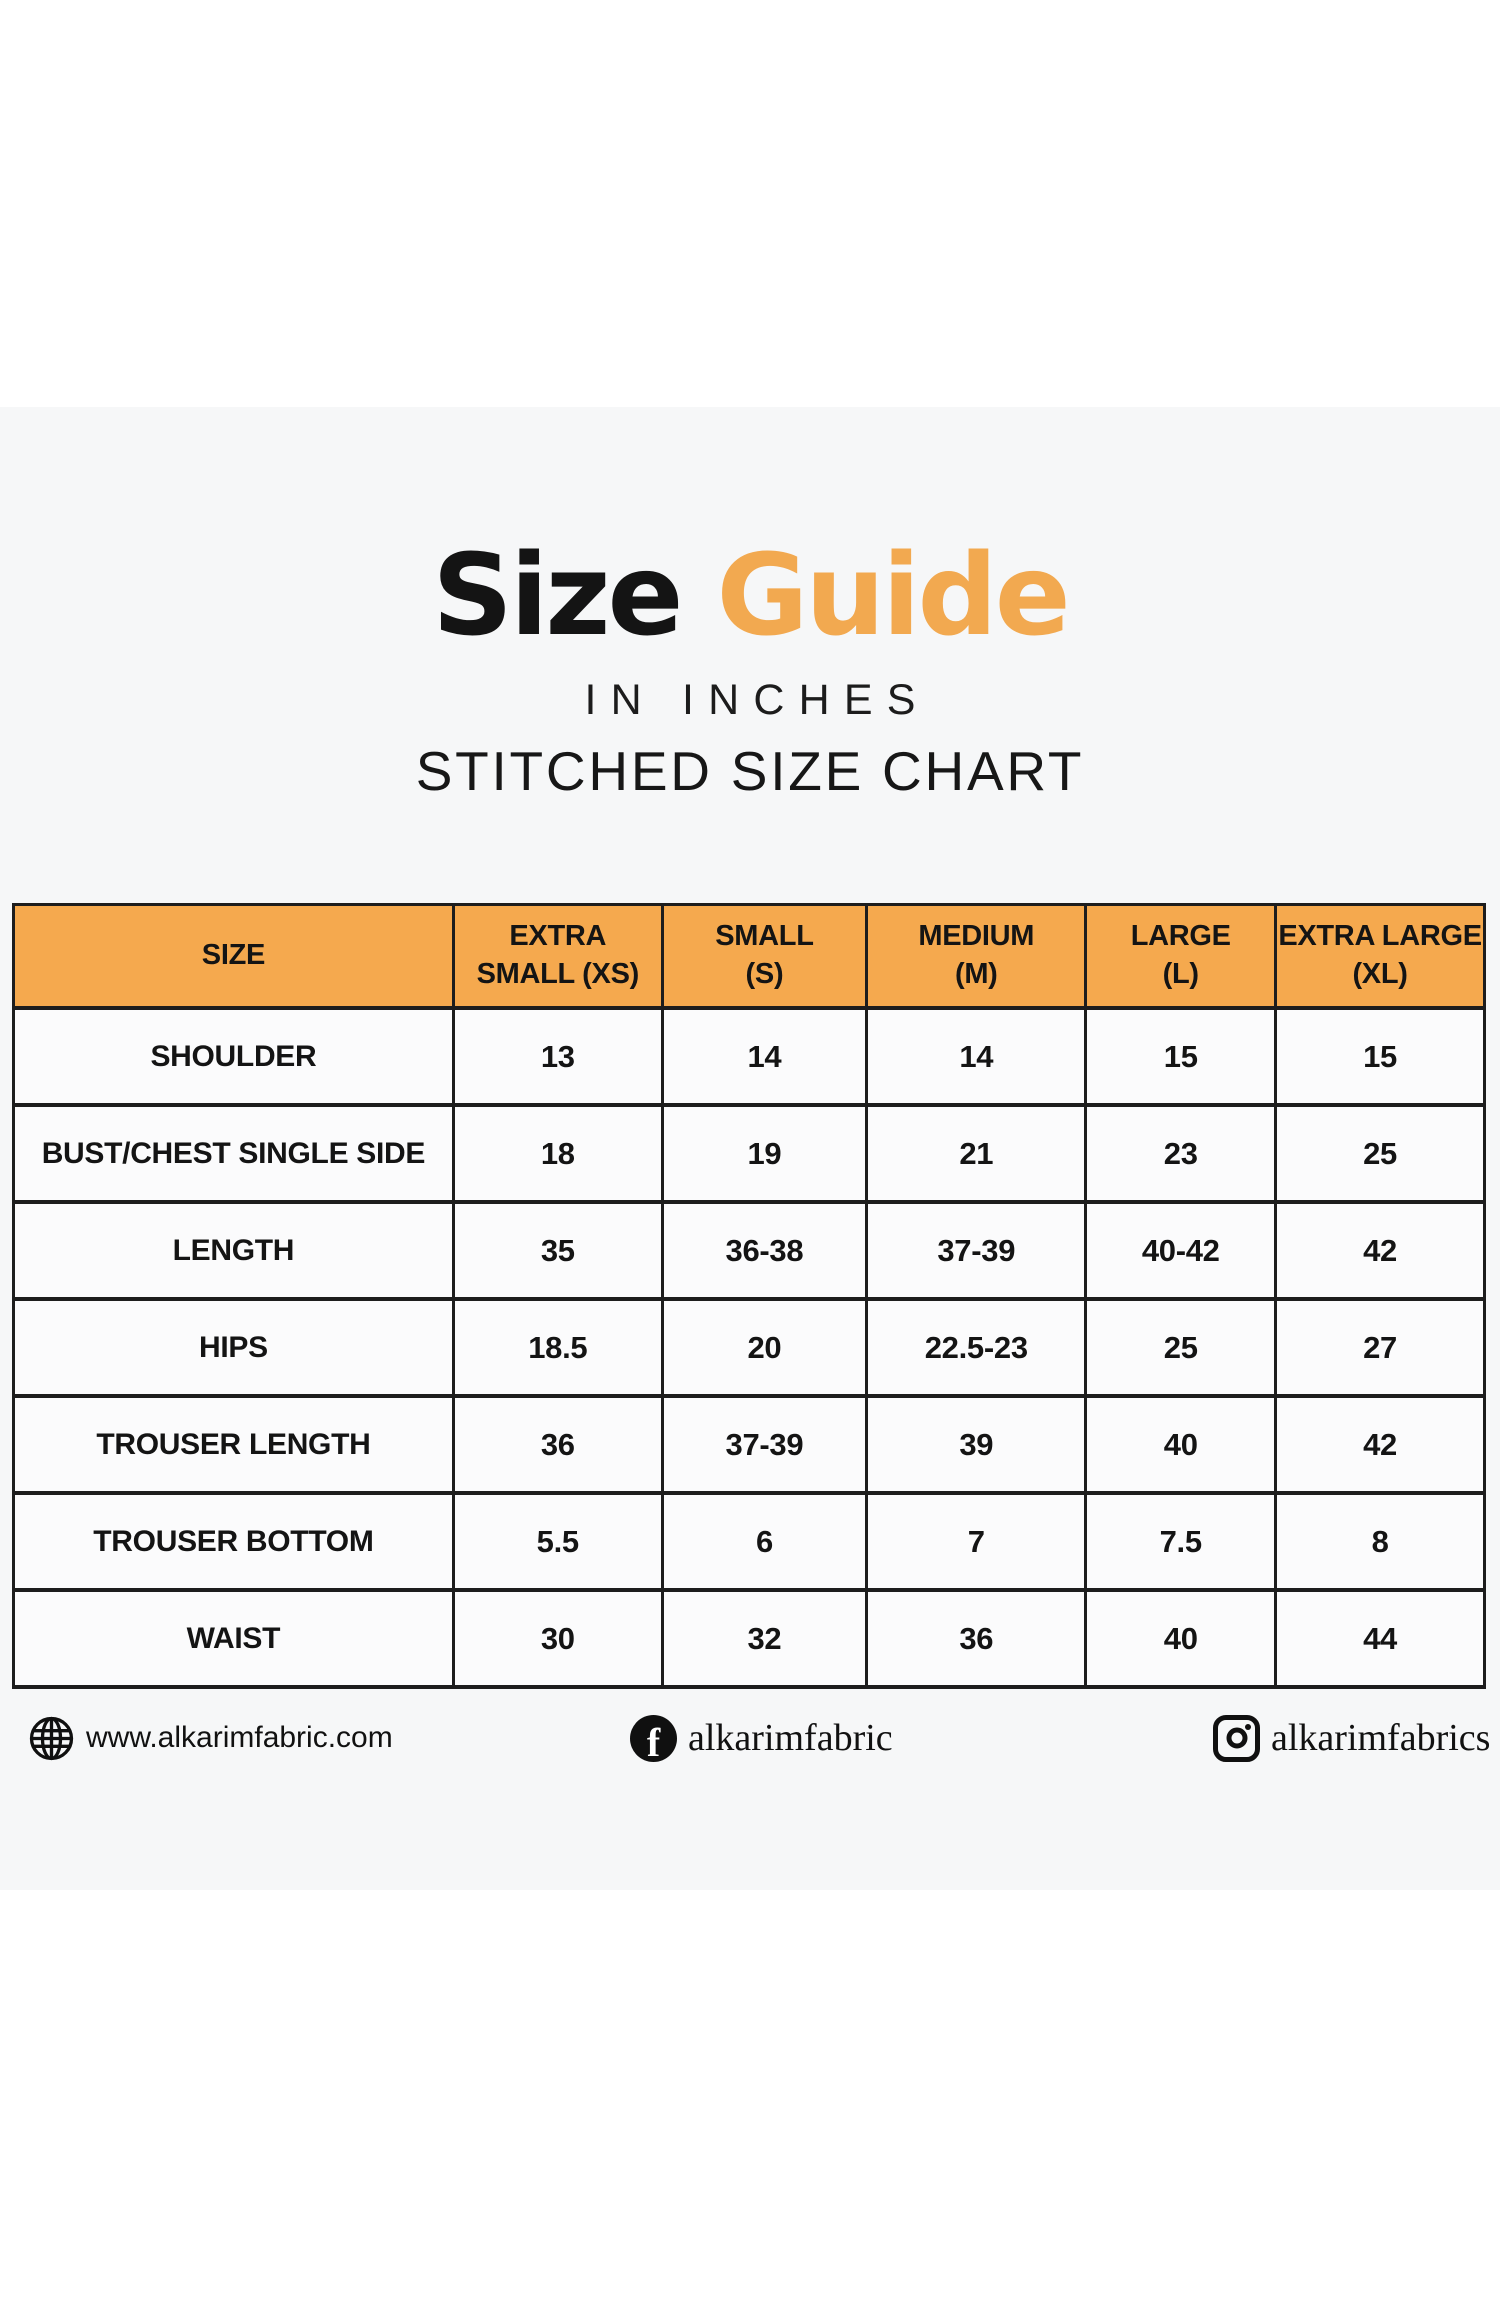 Image resolution: width=1500 pixels, height=2300 pixels. I want to click on row-label: SHOULDER, so click(233, 1056).